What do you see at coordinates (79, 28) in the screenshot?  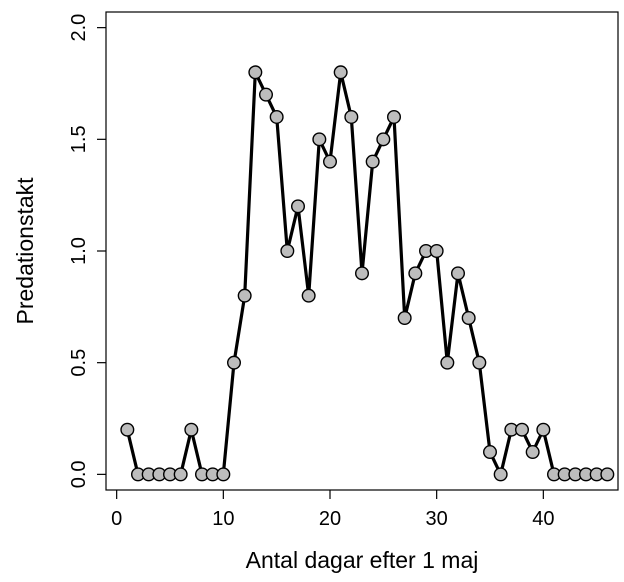 I see `y-tick-label: 2.0` at bounding box center [79, 28].